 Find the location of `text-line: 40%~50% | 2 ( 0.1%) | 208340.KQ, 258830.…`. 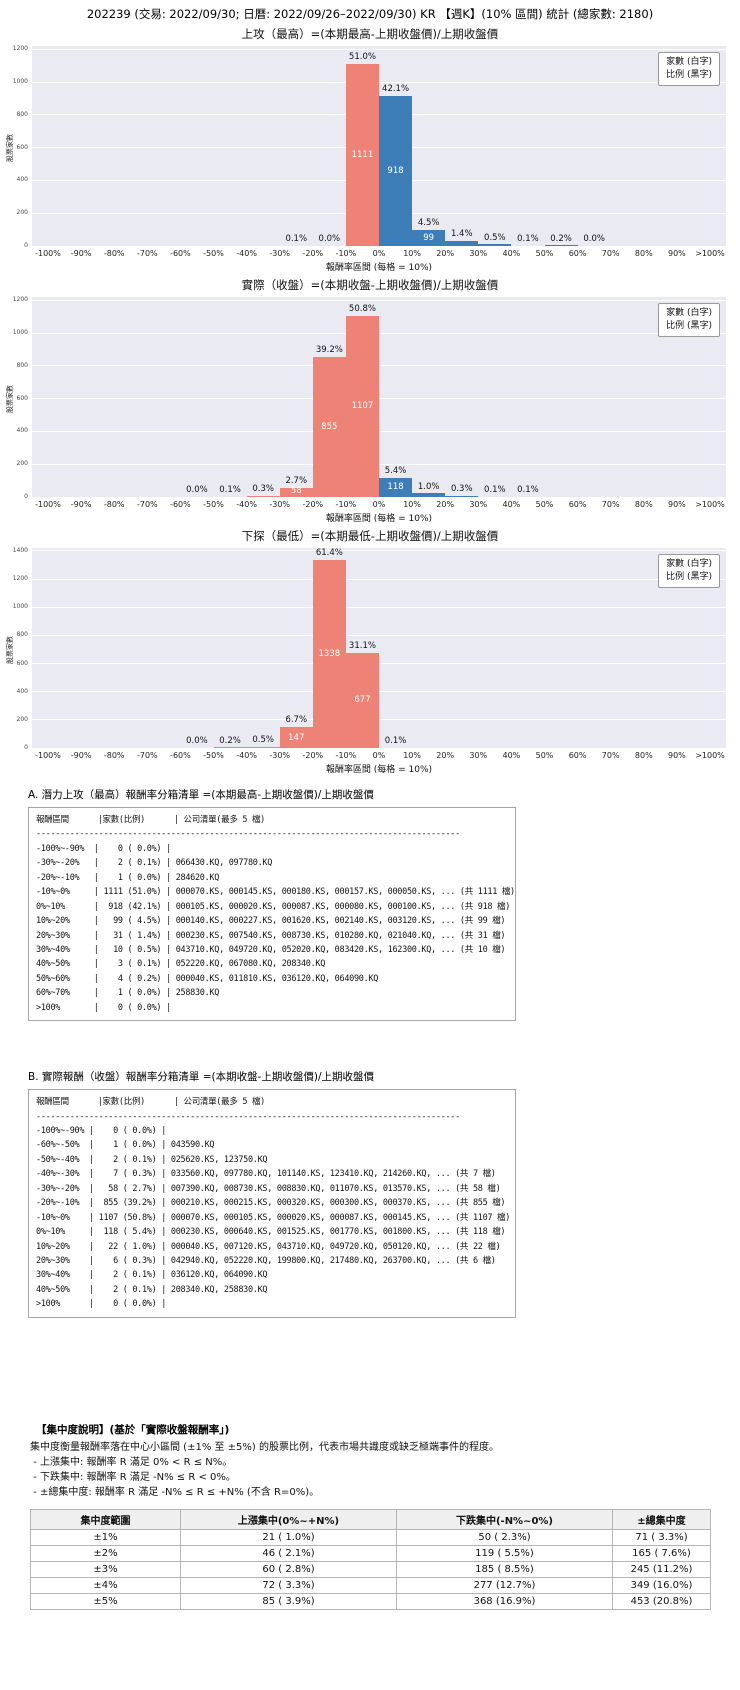

text-line: 40%~50% | 2 ( 0.1%) | 208340.KQ, 258830.… is located at coordinates (152, 1289).